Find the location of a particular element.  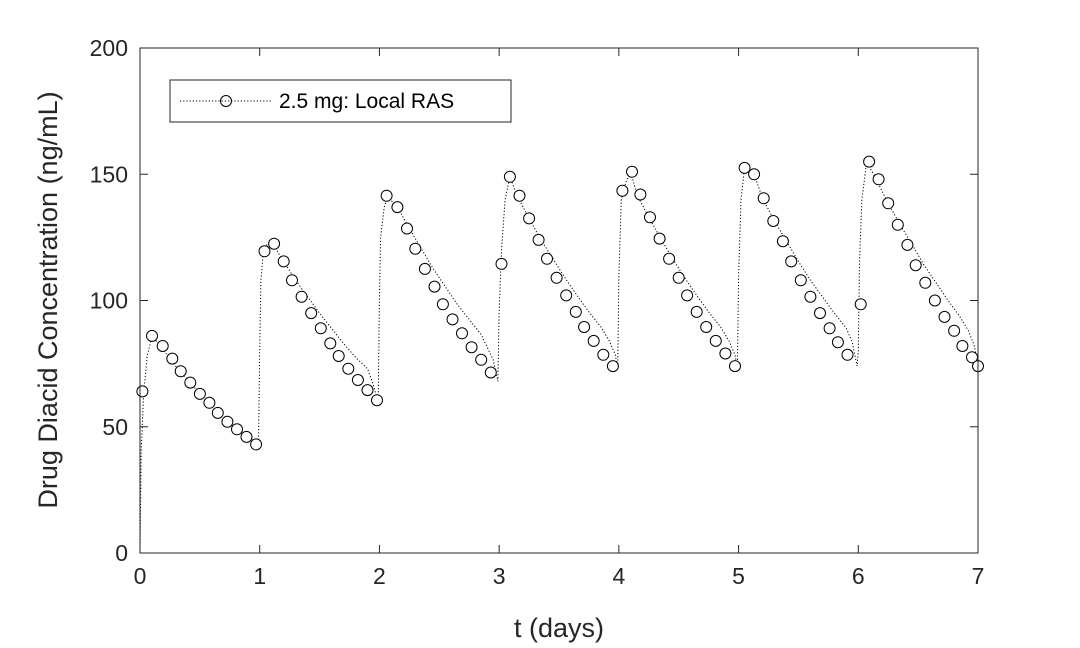

y-axis-title: Drug Diacid Concentration (ng/mL) is located at coordinates (48, 299).